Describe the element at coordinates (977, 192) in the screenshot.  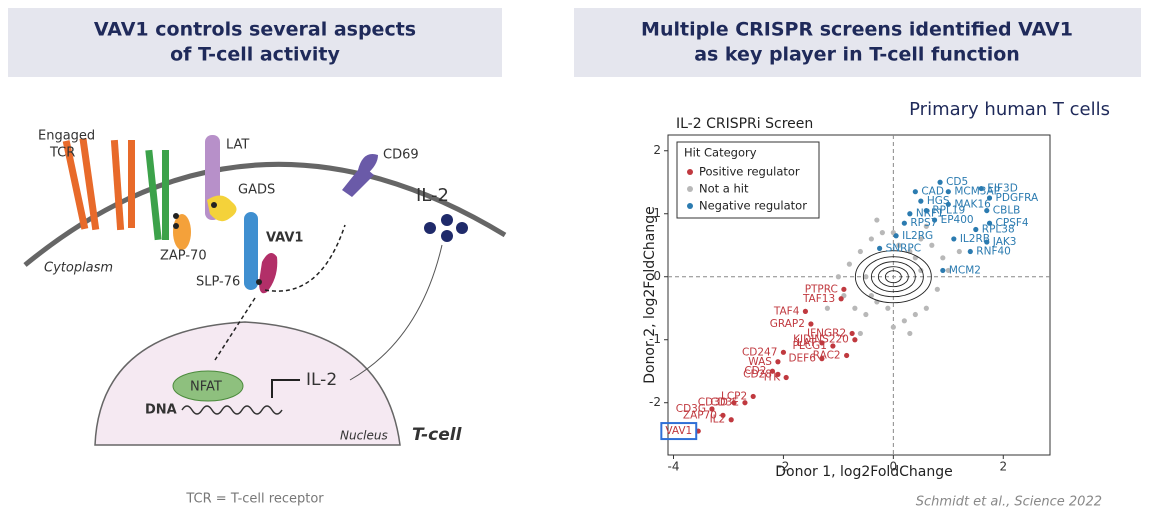
I see `point-label: MCM3AP` at that location.